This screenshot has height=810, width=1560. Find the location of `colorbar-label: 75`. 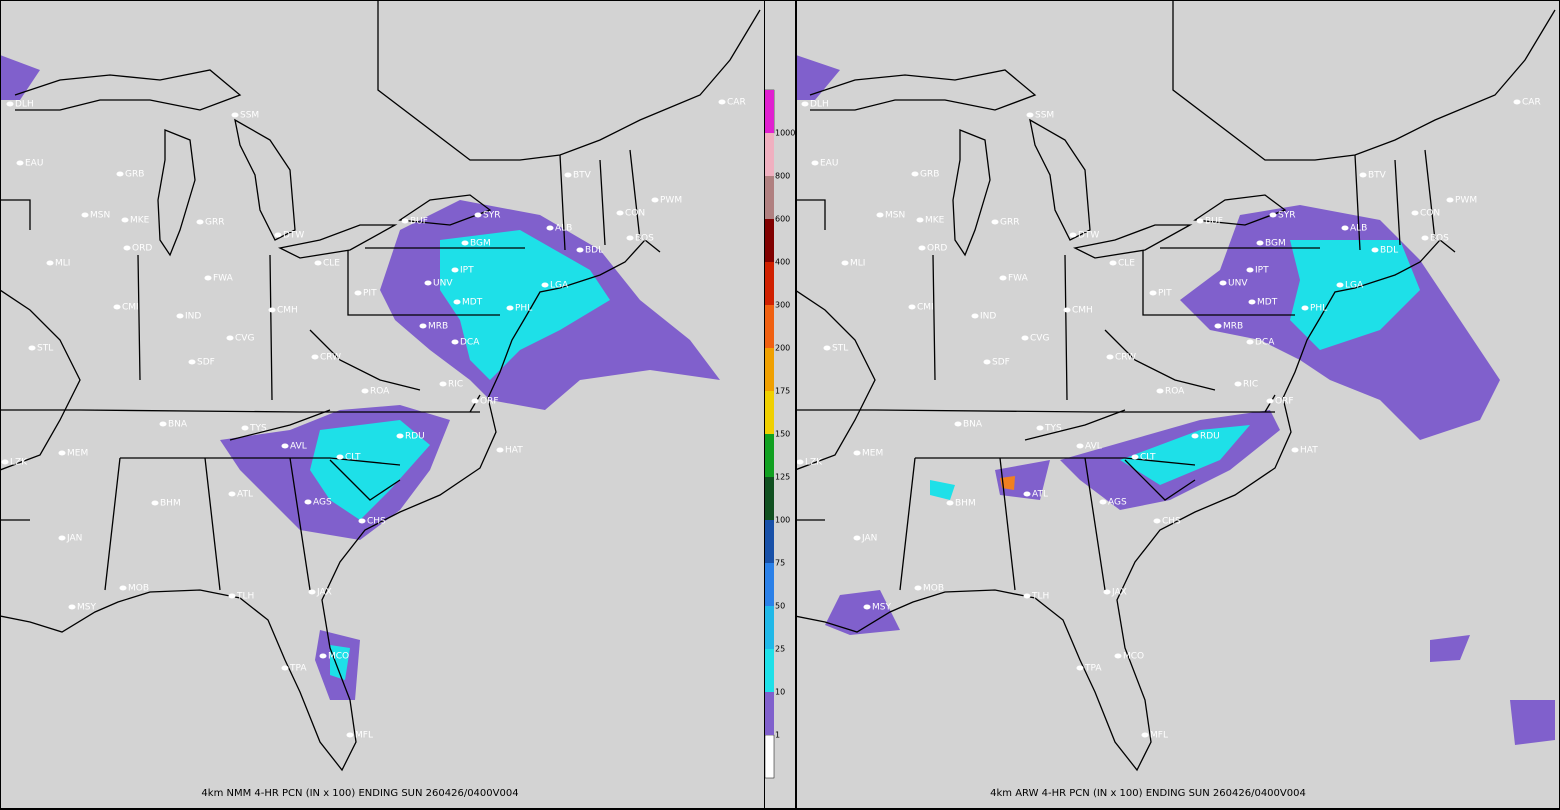

colorbar-label: 75 is located at coordinates (780, 563).